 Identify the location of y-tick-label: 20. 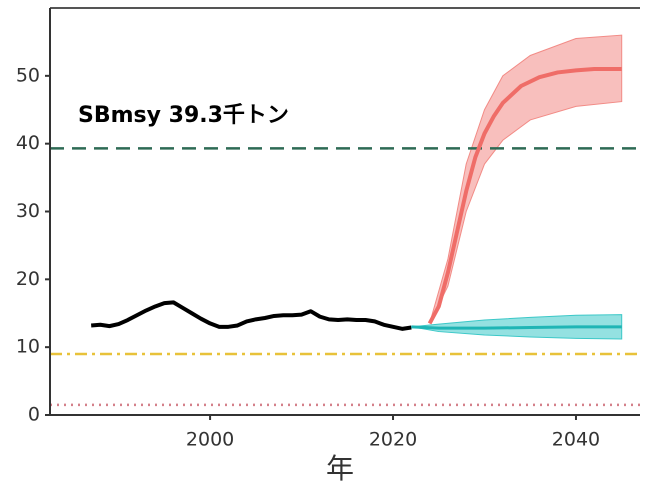
(28, 279).